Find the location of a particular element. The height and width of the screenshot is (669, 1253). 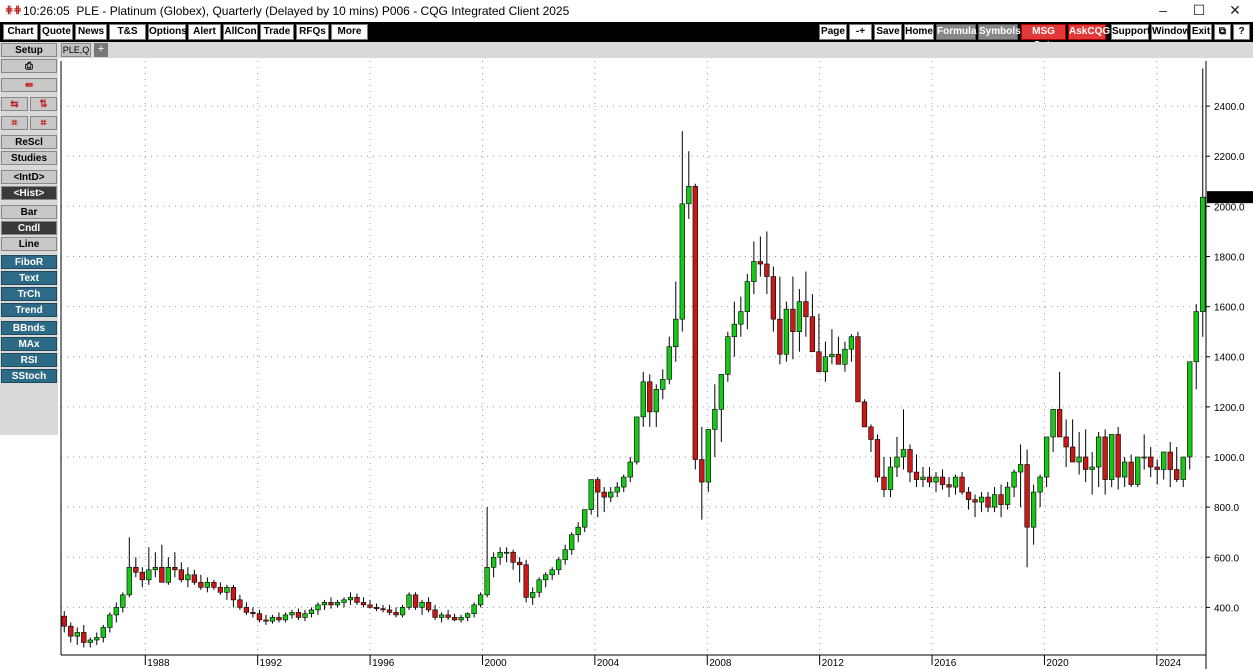

y-tick-label: 1400.0 is located at coordinates (1229, 358).